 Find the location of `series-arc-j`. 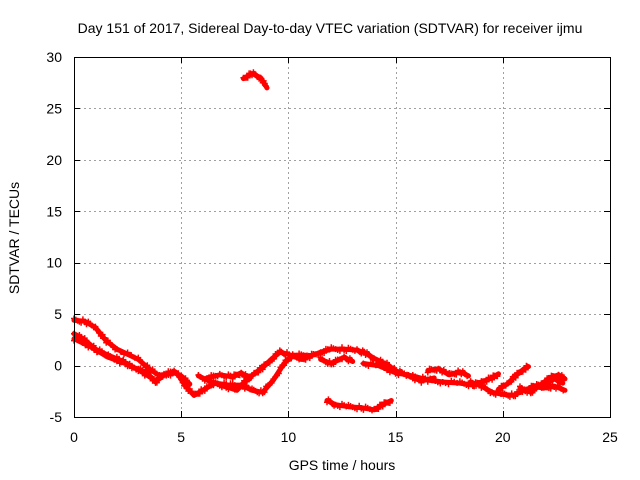

series-arc-j is located at coordinates (513, 378).